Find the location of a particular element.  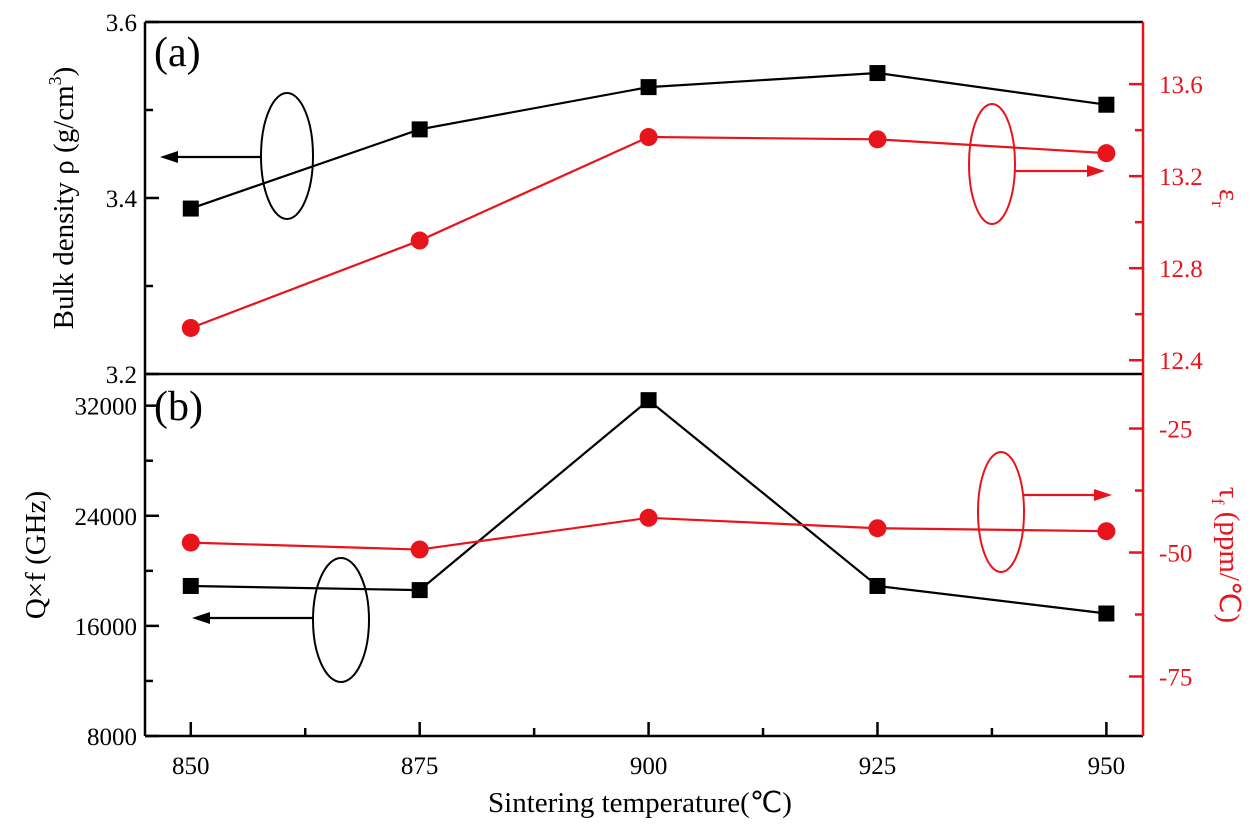

x-tick-label: 950 is located at coordinates (1107, 766).